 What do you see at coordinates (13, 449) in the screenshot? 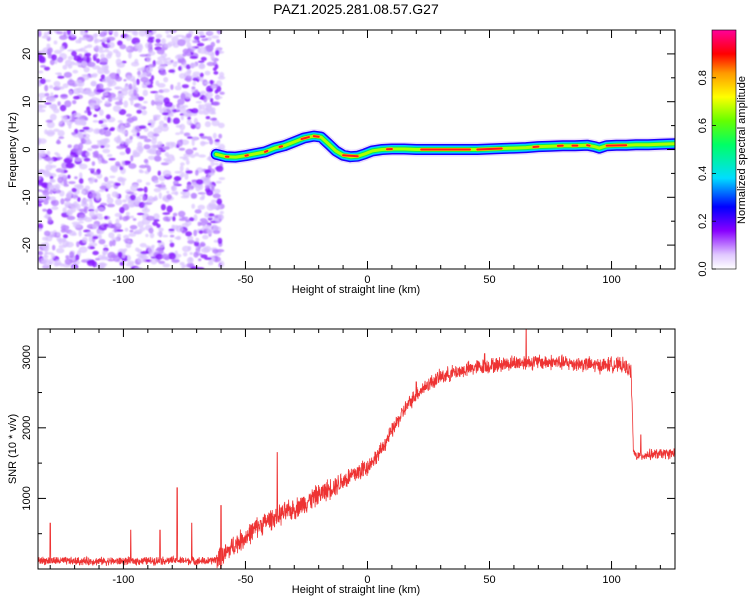
I see `snr-ylabel: SNR (10 * v/v)` at bounding box center [13, 449].